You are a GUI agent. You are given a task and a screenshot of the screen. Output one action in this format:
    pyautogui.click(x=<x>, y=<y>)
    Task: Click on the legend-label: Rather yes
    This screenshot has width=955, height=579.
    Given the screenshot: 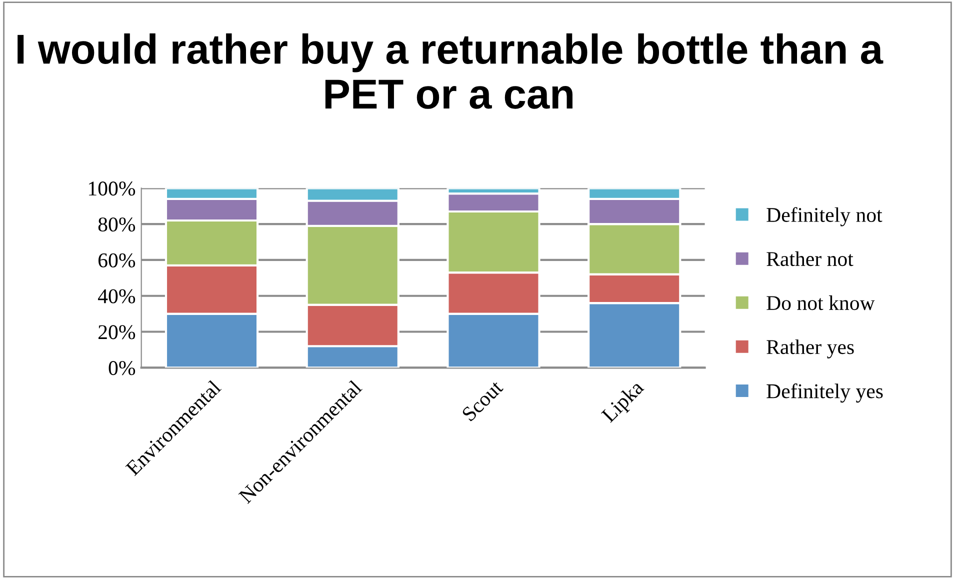 What is the action you would take?
    pyautogui.click(x=810, y=348)
    